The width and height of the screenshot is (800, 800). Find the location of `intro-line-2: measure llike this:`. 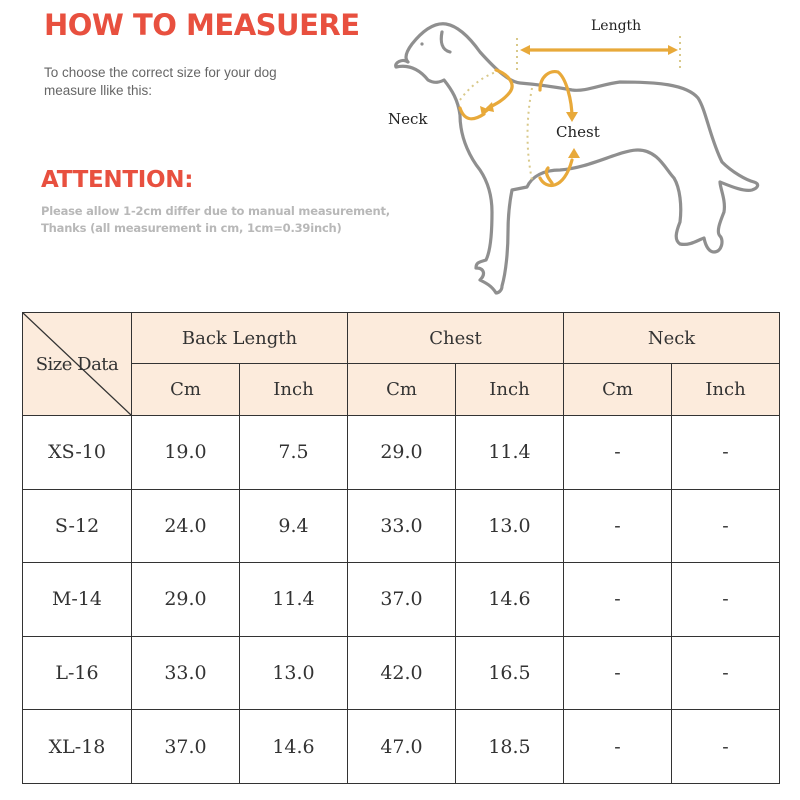

intro-line-2: measure llike this: is located at coordinates (98, 90).